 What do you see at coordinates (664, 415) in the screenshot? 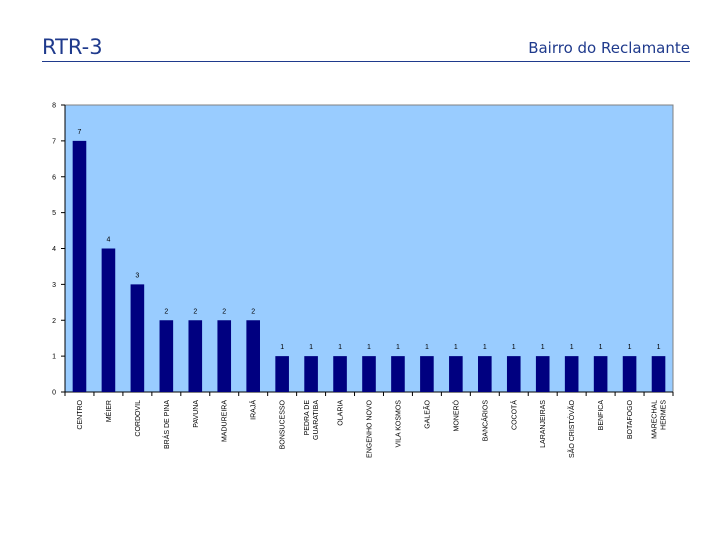
I see `x-tick-label: HERMES` at bounding box center [664, 415].